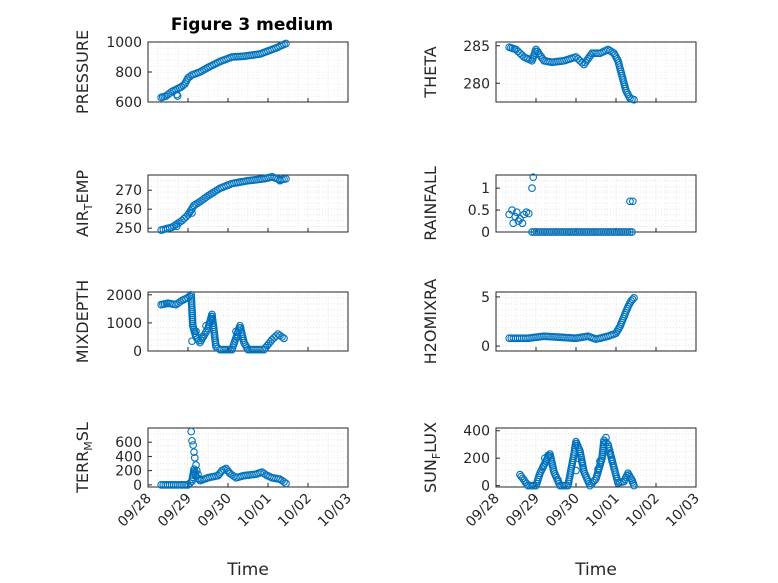  What do you see at coordinates (128, 210) in the screenshot?
I see `y-tick-label: 260` at bounding box center [128, 210].